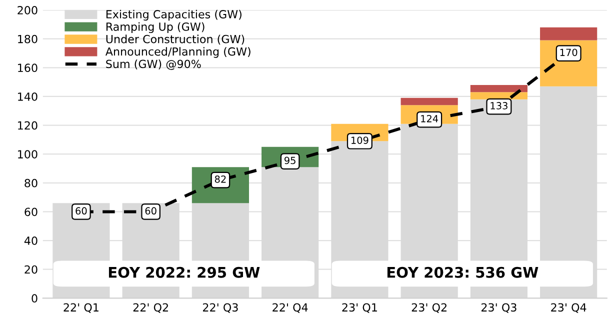 The width and height of the screenshot is (613, 335). Describe the element at coordinates (290, 308) in the screenshot. I see `x-tick-label: 22' Q4` at that location.